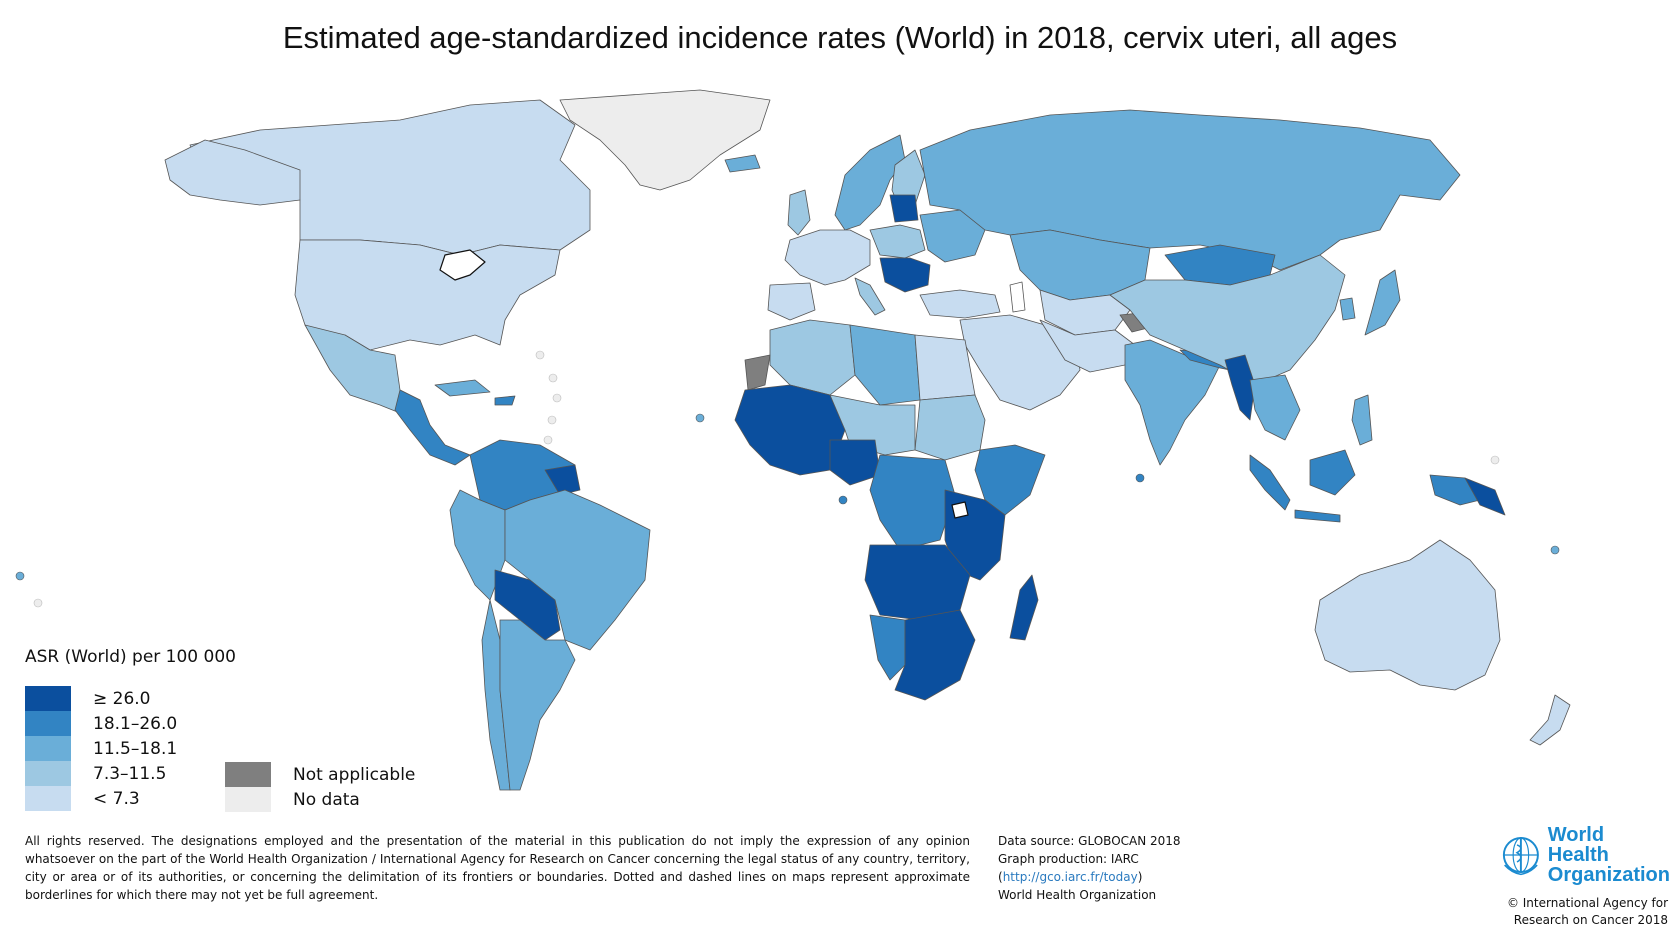 This screenshot has height=930, width=1680. Describe the element at coordinates (135, 723) in the screenshot. I see `legend-label: 18.1–26.0` at that location.